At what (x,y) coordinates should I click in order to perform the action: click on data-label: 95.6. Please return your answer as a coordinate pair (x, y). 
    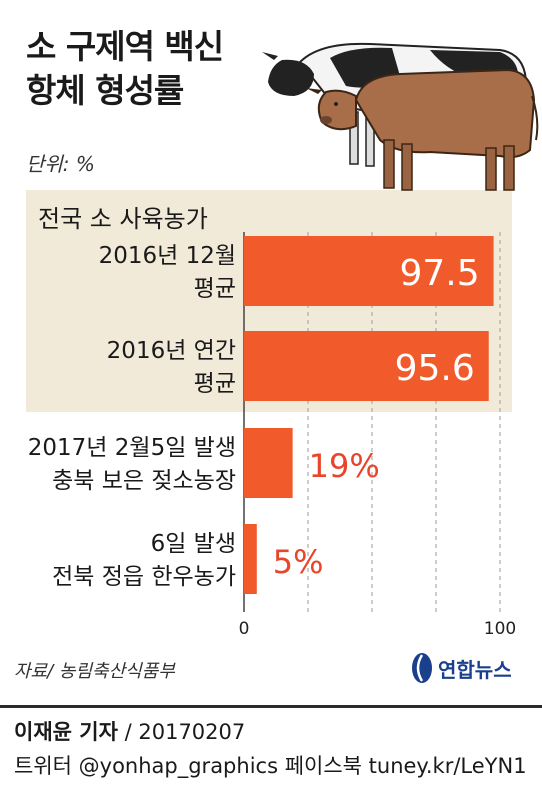
    Looking at the image, I should click on (435, 368).